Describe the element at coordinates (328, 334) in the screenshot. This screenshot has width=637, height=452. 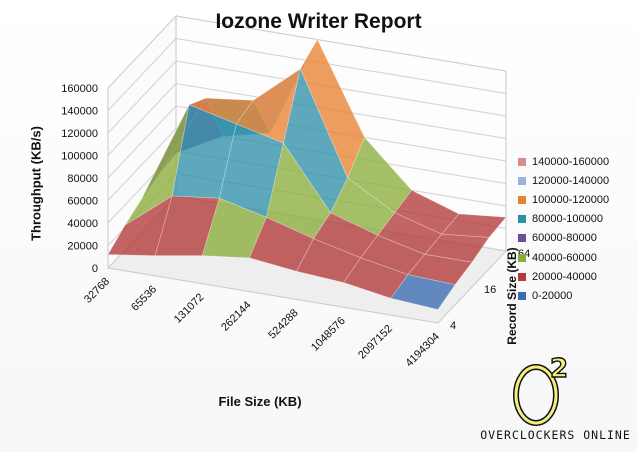
I see `x-tick-label: 1048576` at that location.